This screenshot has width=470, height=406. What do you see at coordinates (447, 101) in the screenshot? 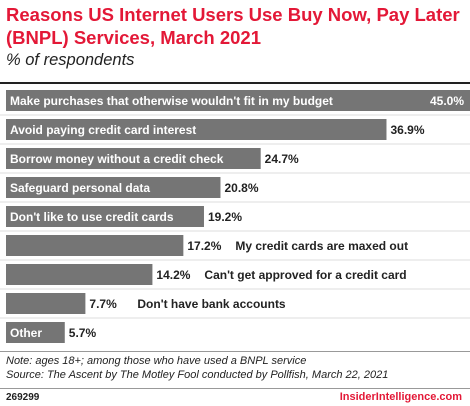
I see `value-label: 45.0%` at bounding box center [447, 101].